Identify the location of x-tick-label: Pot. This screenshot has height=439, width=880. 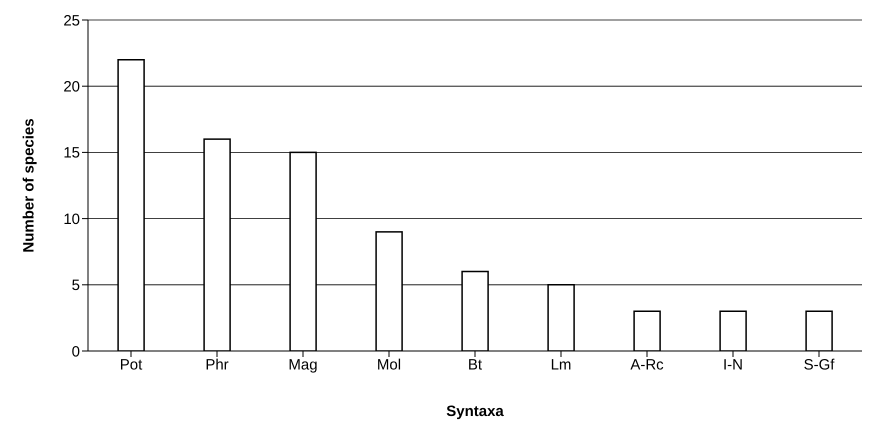
(132, 365).